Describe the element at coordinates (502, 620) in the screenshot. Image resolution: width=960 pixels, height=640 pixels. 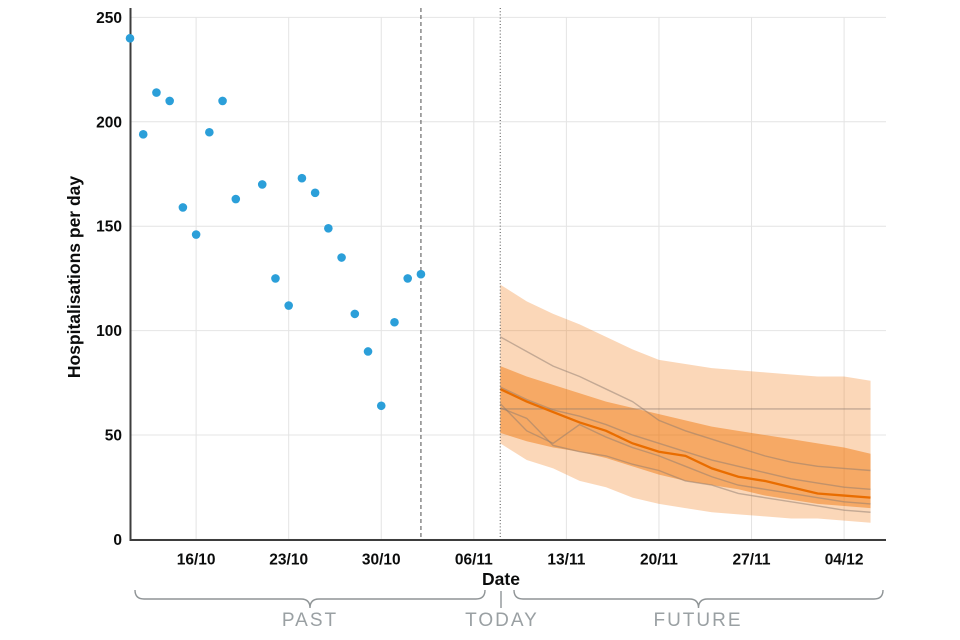
I see `today-zone-label: TODAY` at that location.